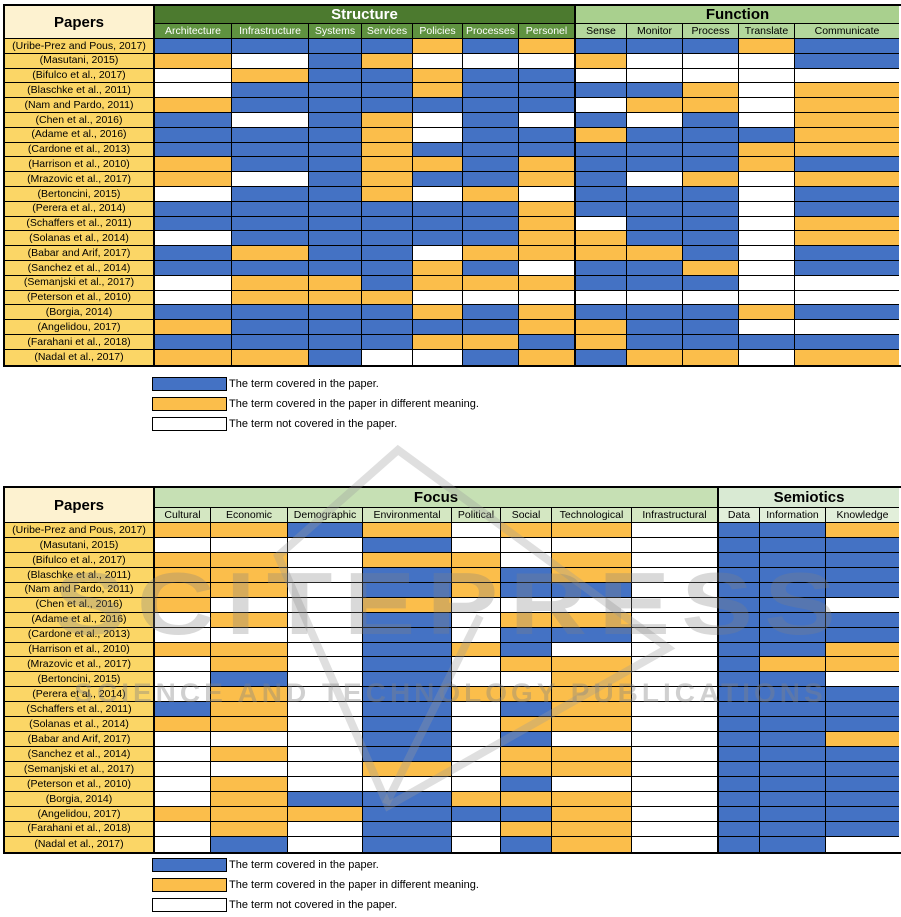 This screenshot has height=917, width=901. What do you see at coordinates (453, 710) in the screenshot?
I see `table-row: (Schaffers et al., 2011)` at bounding box center [453, 710].